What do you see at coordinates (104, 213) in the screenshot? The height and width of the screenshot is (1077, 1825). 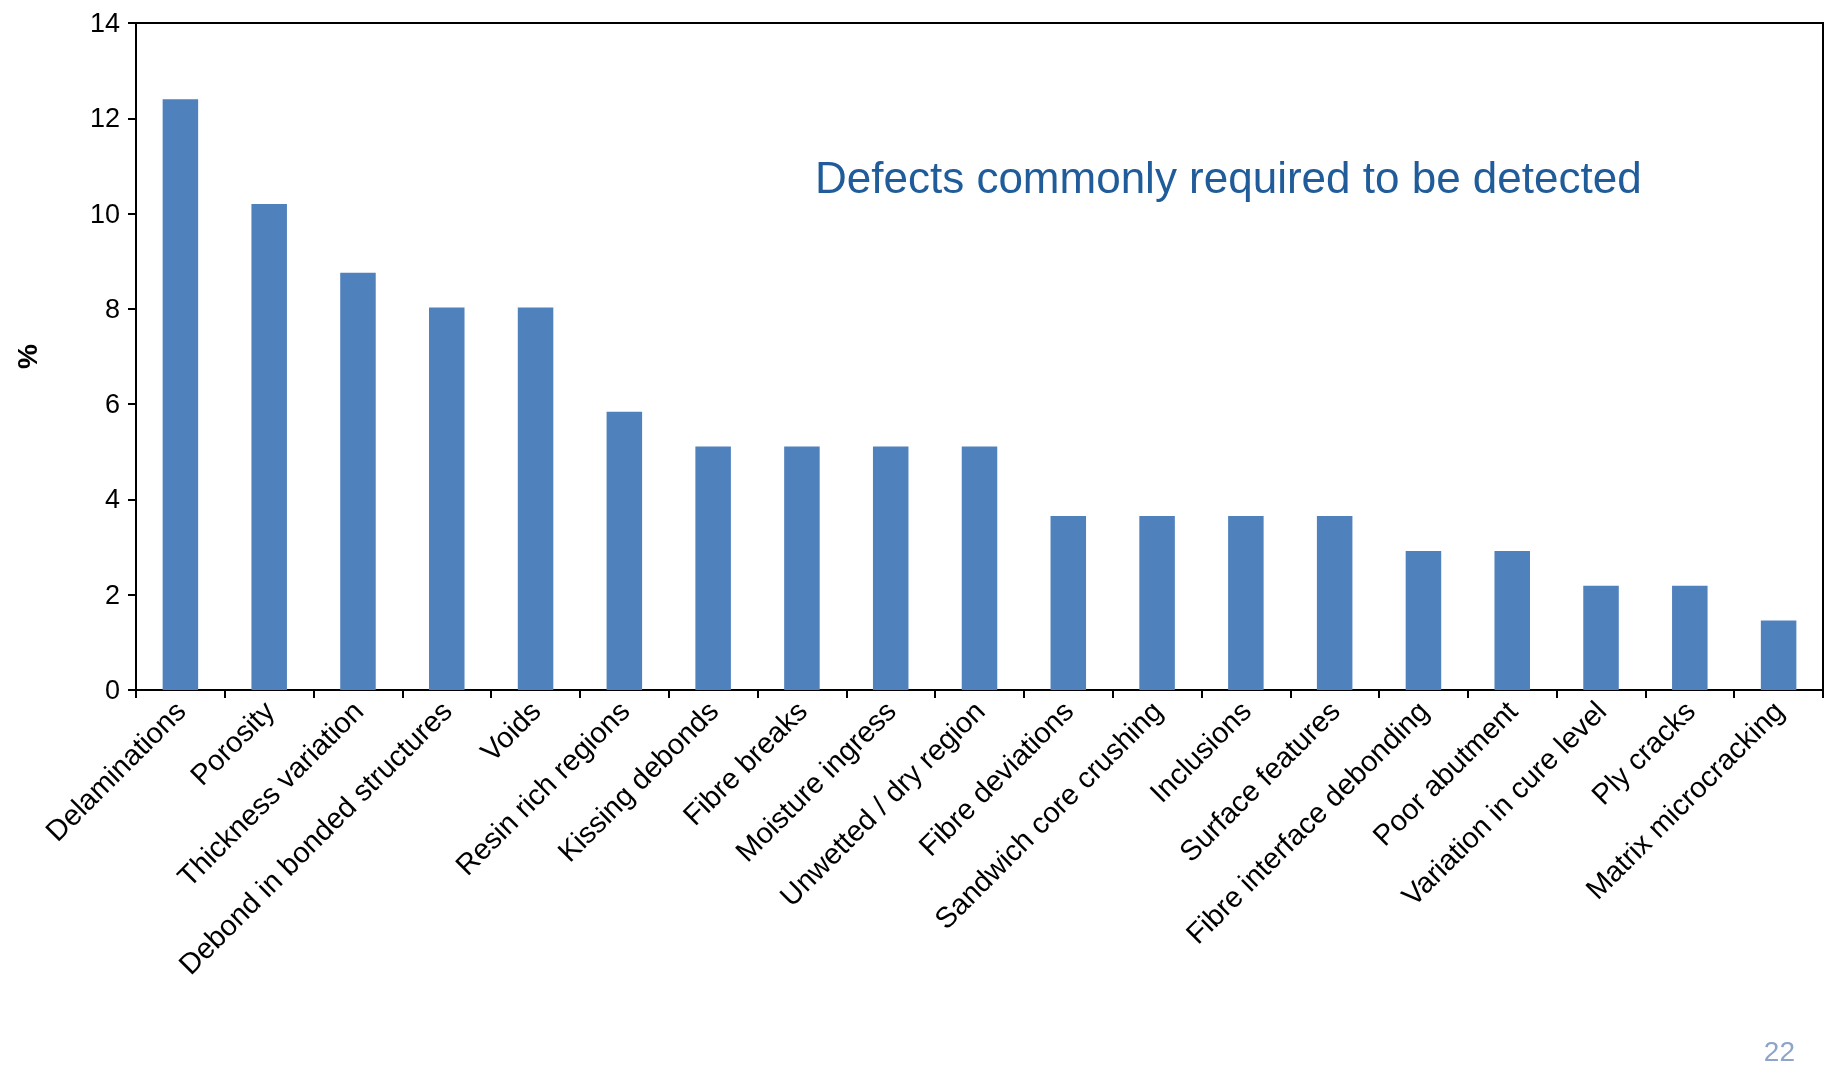 I see `y-tick-label: 10` at bounding box center [104, 213].